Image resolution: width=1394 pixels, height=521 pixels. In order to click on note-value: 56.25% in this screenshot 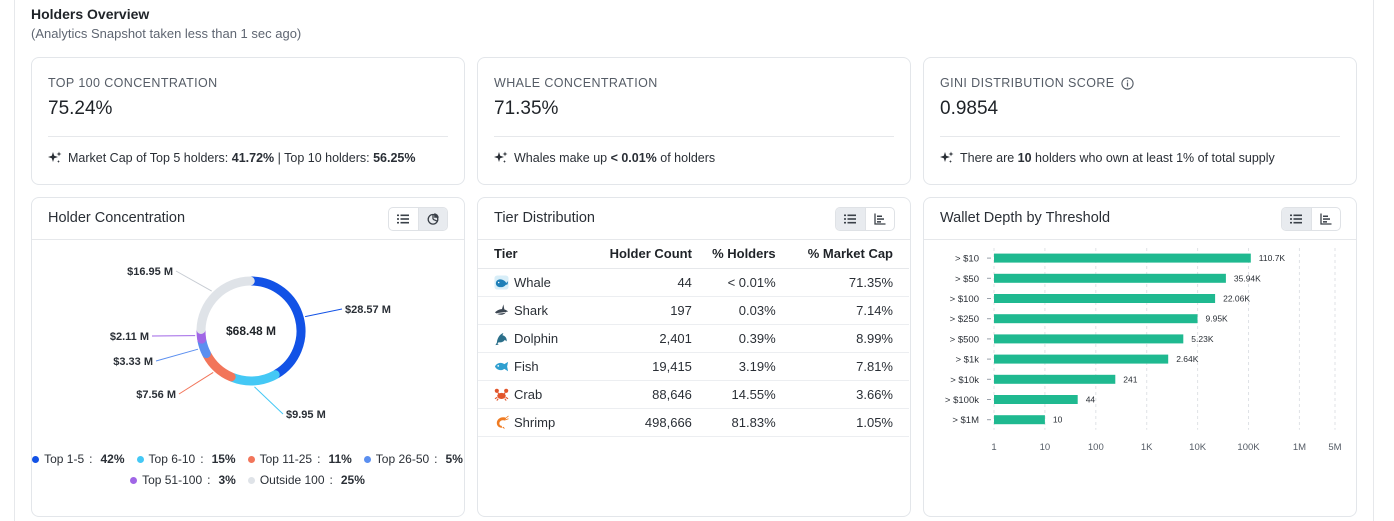, I will do `click(394, 158)`.